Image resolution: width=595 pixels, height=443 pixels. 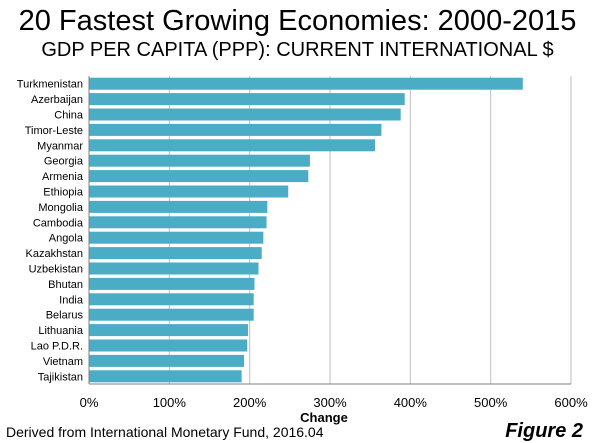 I want to click on x-tick-label: 300%, so click(x=330, y=402).